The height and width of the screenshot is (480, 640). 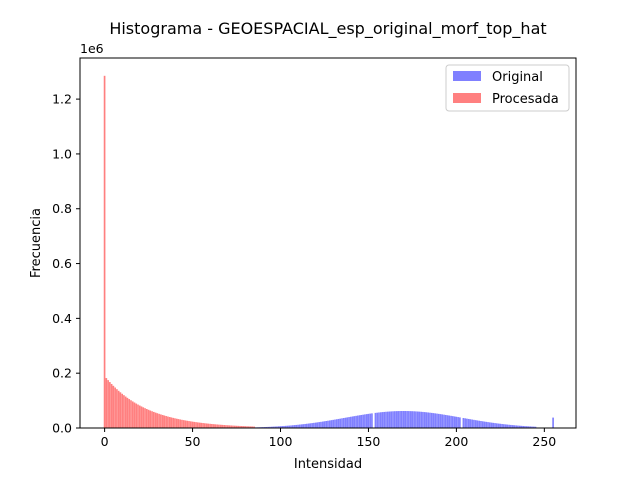 What do you see at coordinates (62, 263) in the screenshot?
I see `y-tick-label: 0.6` at bounding box center [62, 263].